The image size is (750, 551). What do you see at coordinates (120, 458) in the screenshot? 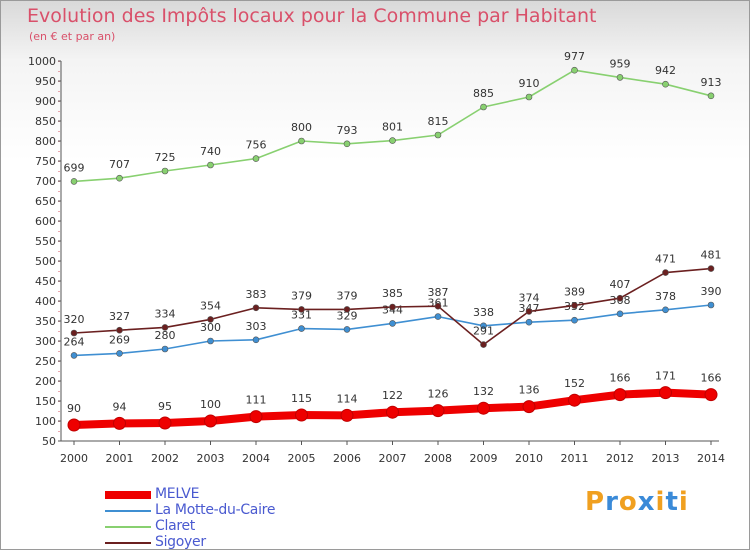
I see `x-tick-label: 2001` at bounding box center [120, 458].